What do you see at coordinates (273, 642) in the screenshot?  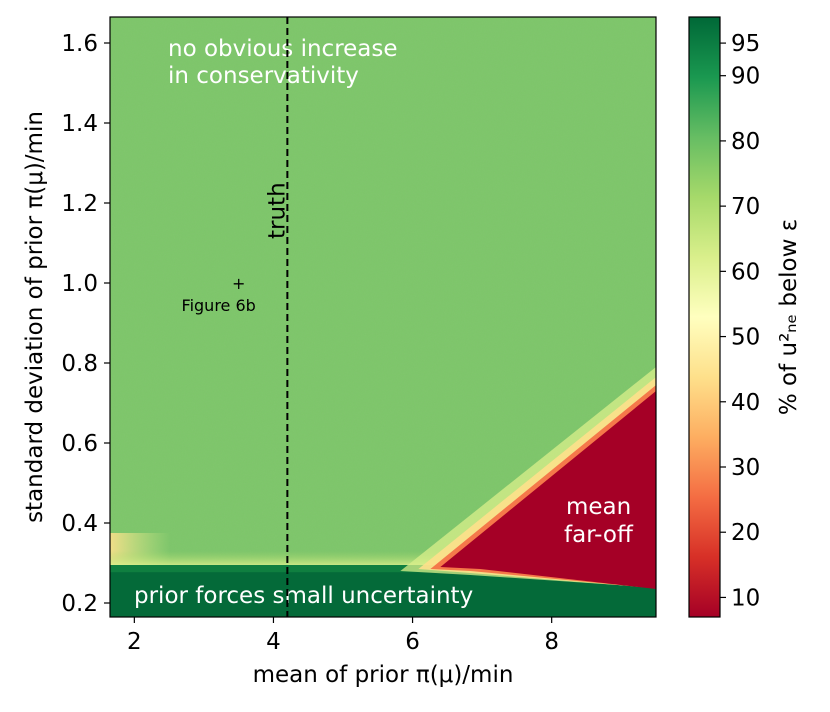 I see `x-tick-label: 4` at bounding box center [273, 642].